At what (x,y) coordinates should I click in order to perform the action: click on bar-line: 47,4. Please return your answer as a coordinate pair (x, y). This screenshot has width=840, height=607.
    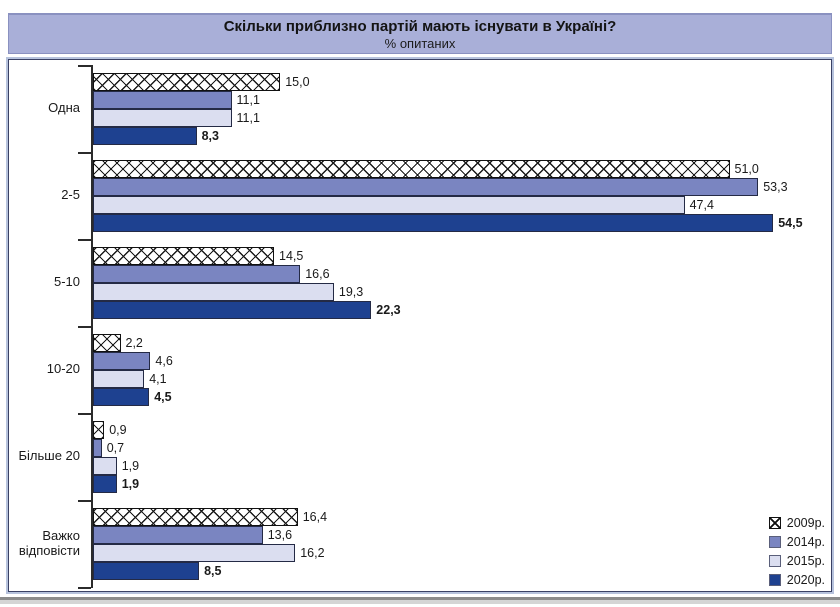
    Looking at the image, I should click on (461, 204).